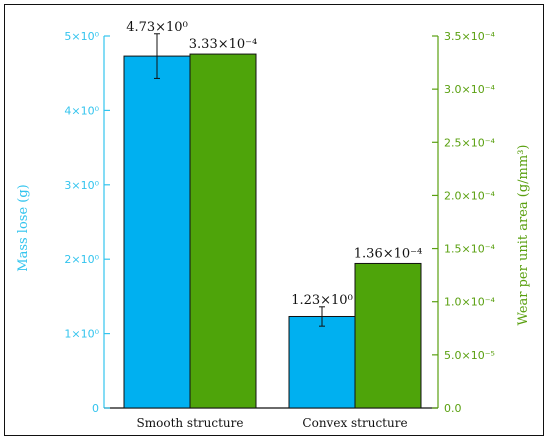 The height and width of the screenshot is (442, 550). I want to click on y-right-tick-label: 0.0, so click(453, 408).